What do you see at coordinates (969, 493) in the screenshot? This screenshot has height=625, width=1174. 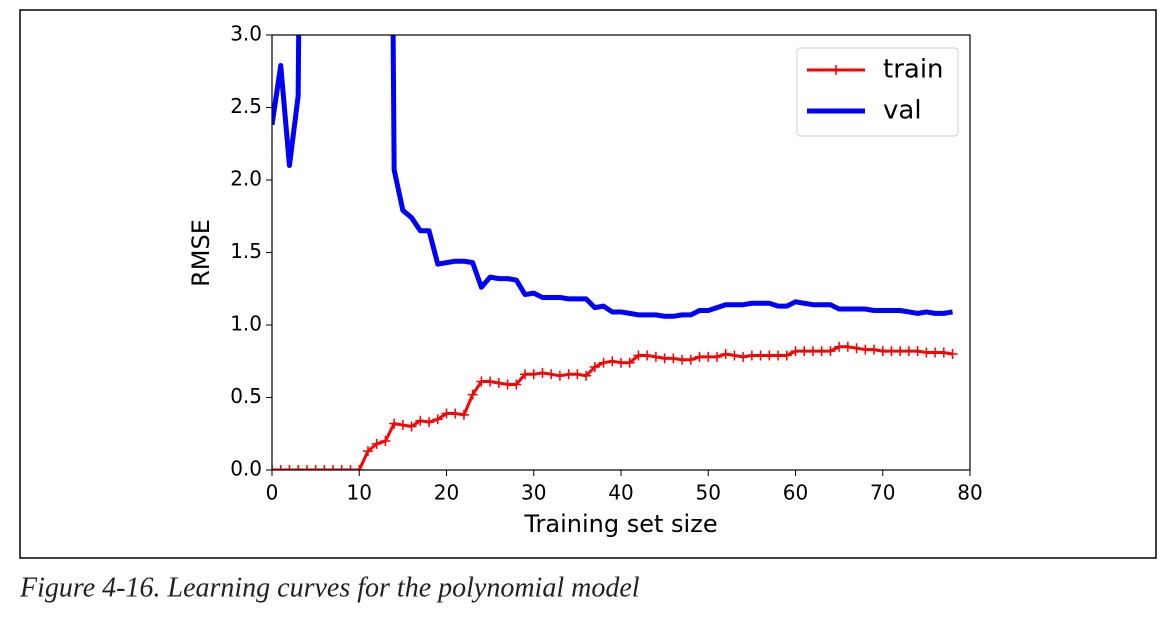 I see `x-tick-label: 80` at bounding box center [969, 493].